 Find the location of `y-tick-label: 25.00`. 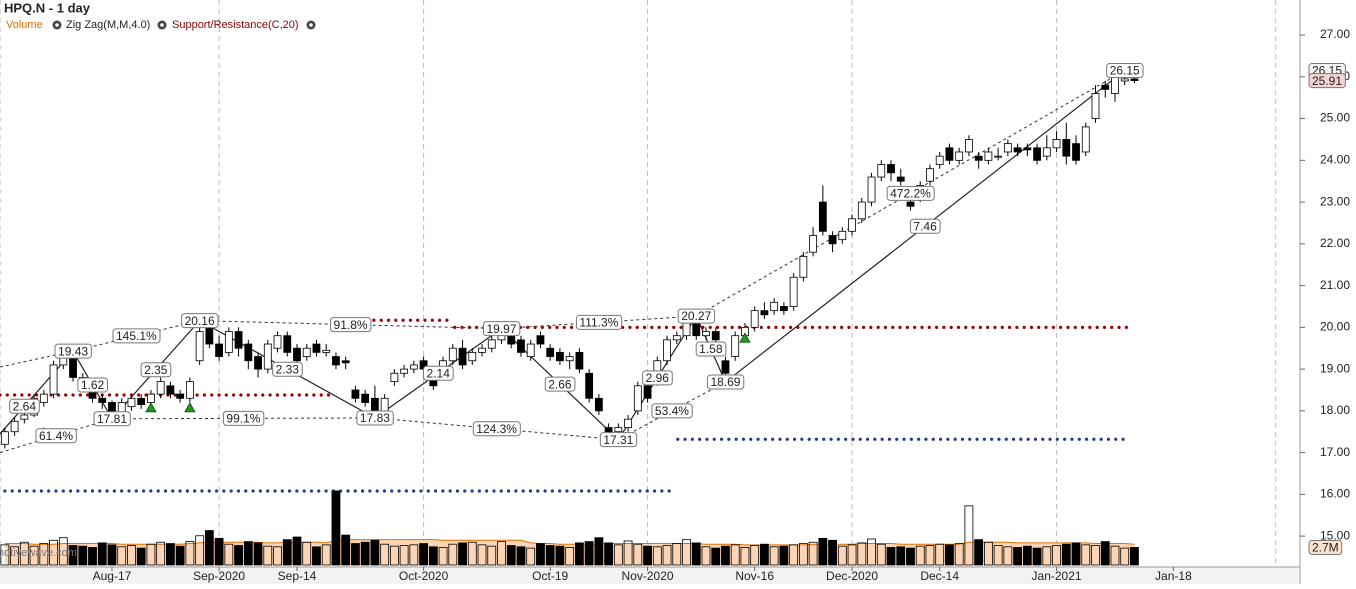

y-tick-label: 25.00 is located at coordinates (1335, 118).